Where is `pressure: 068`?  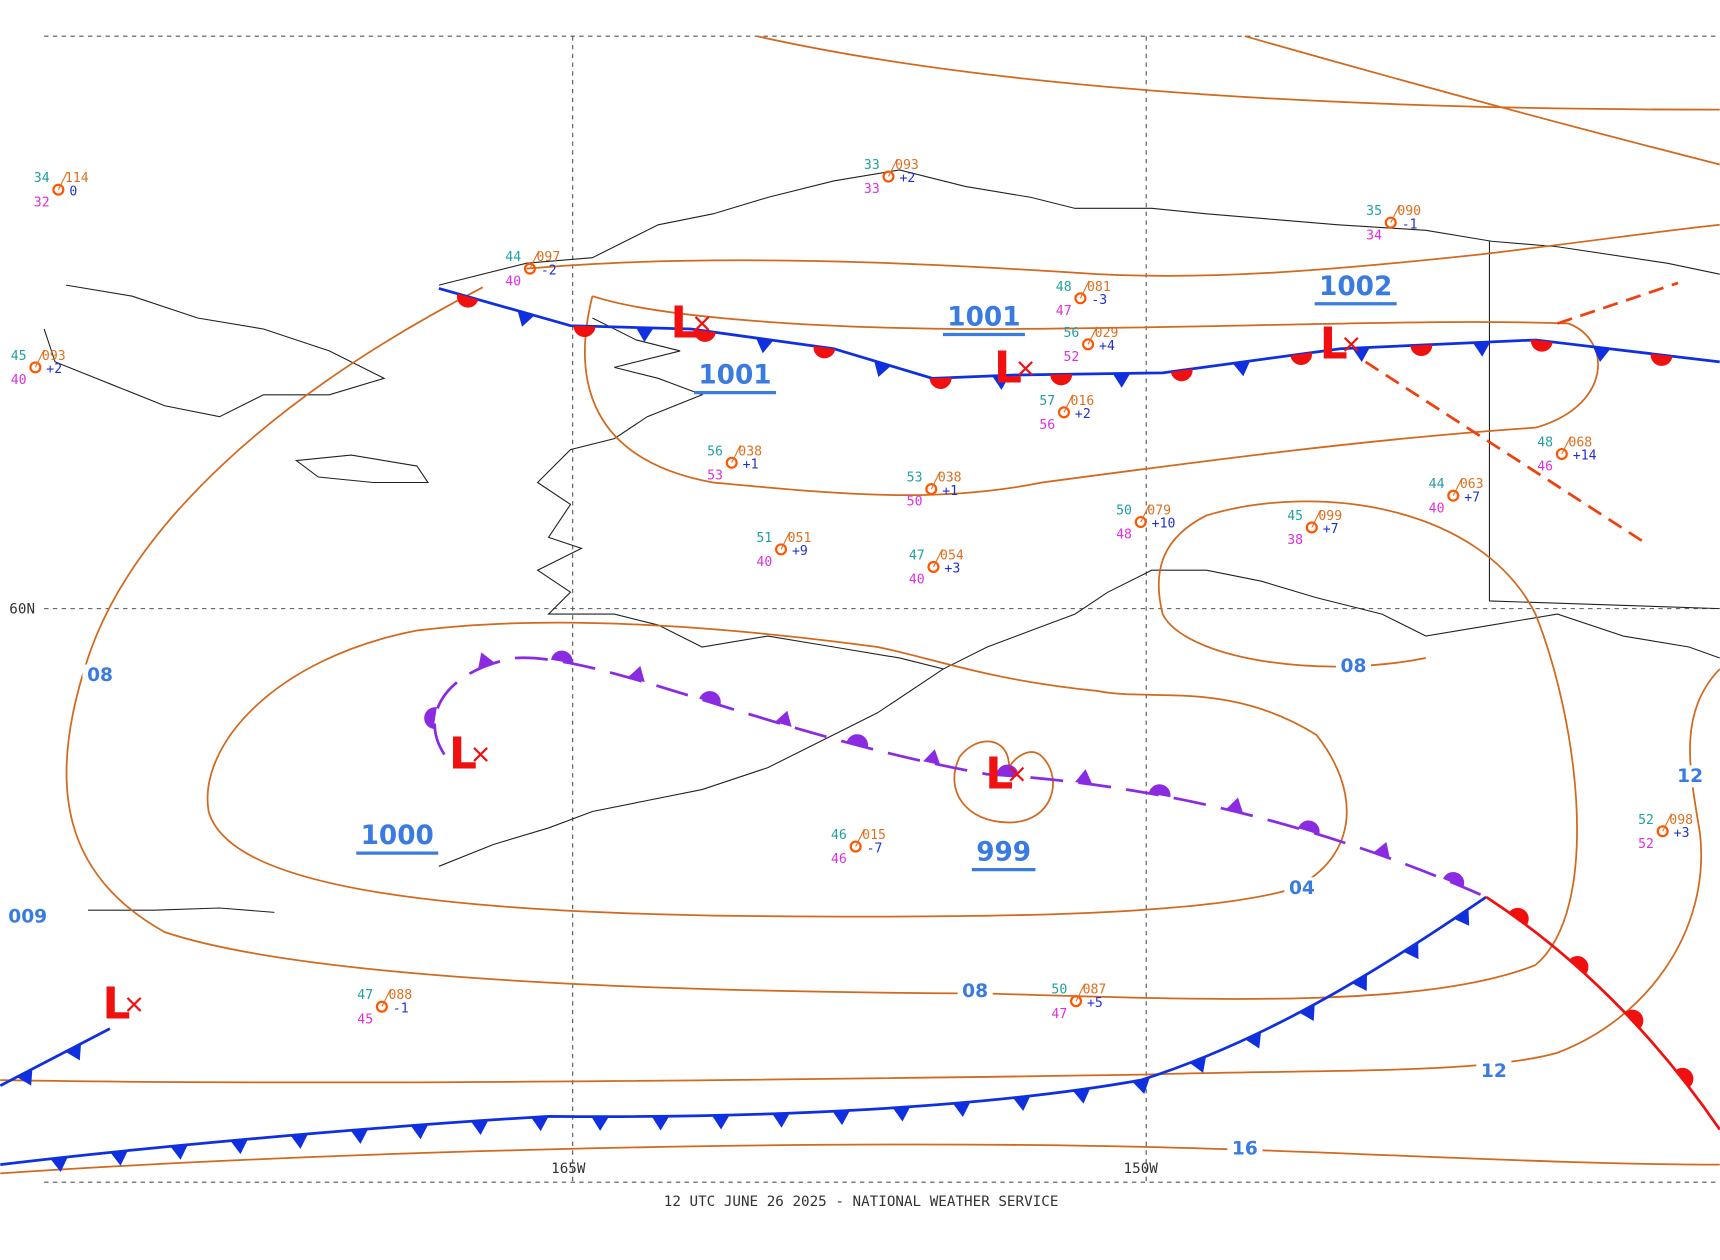 pressure: 068 is located at coordinates (1580, 443).